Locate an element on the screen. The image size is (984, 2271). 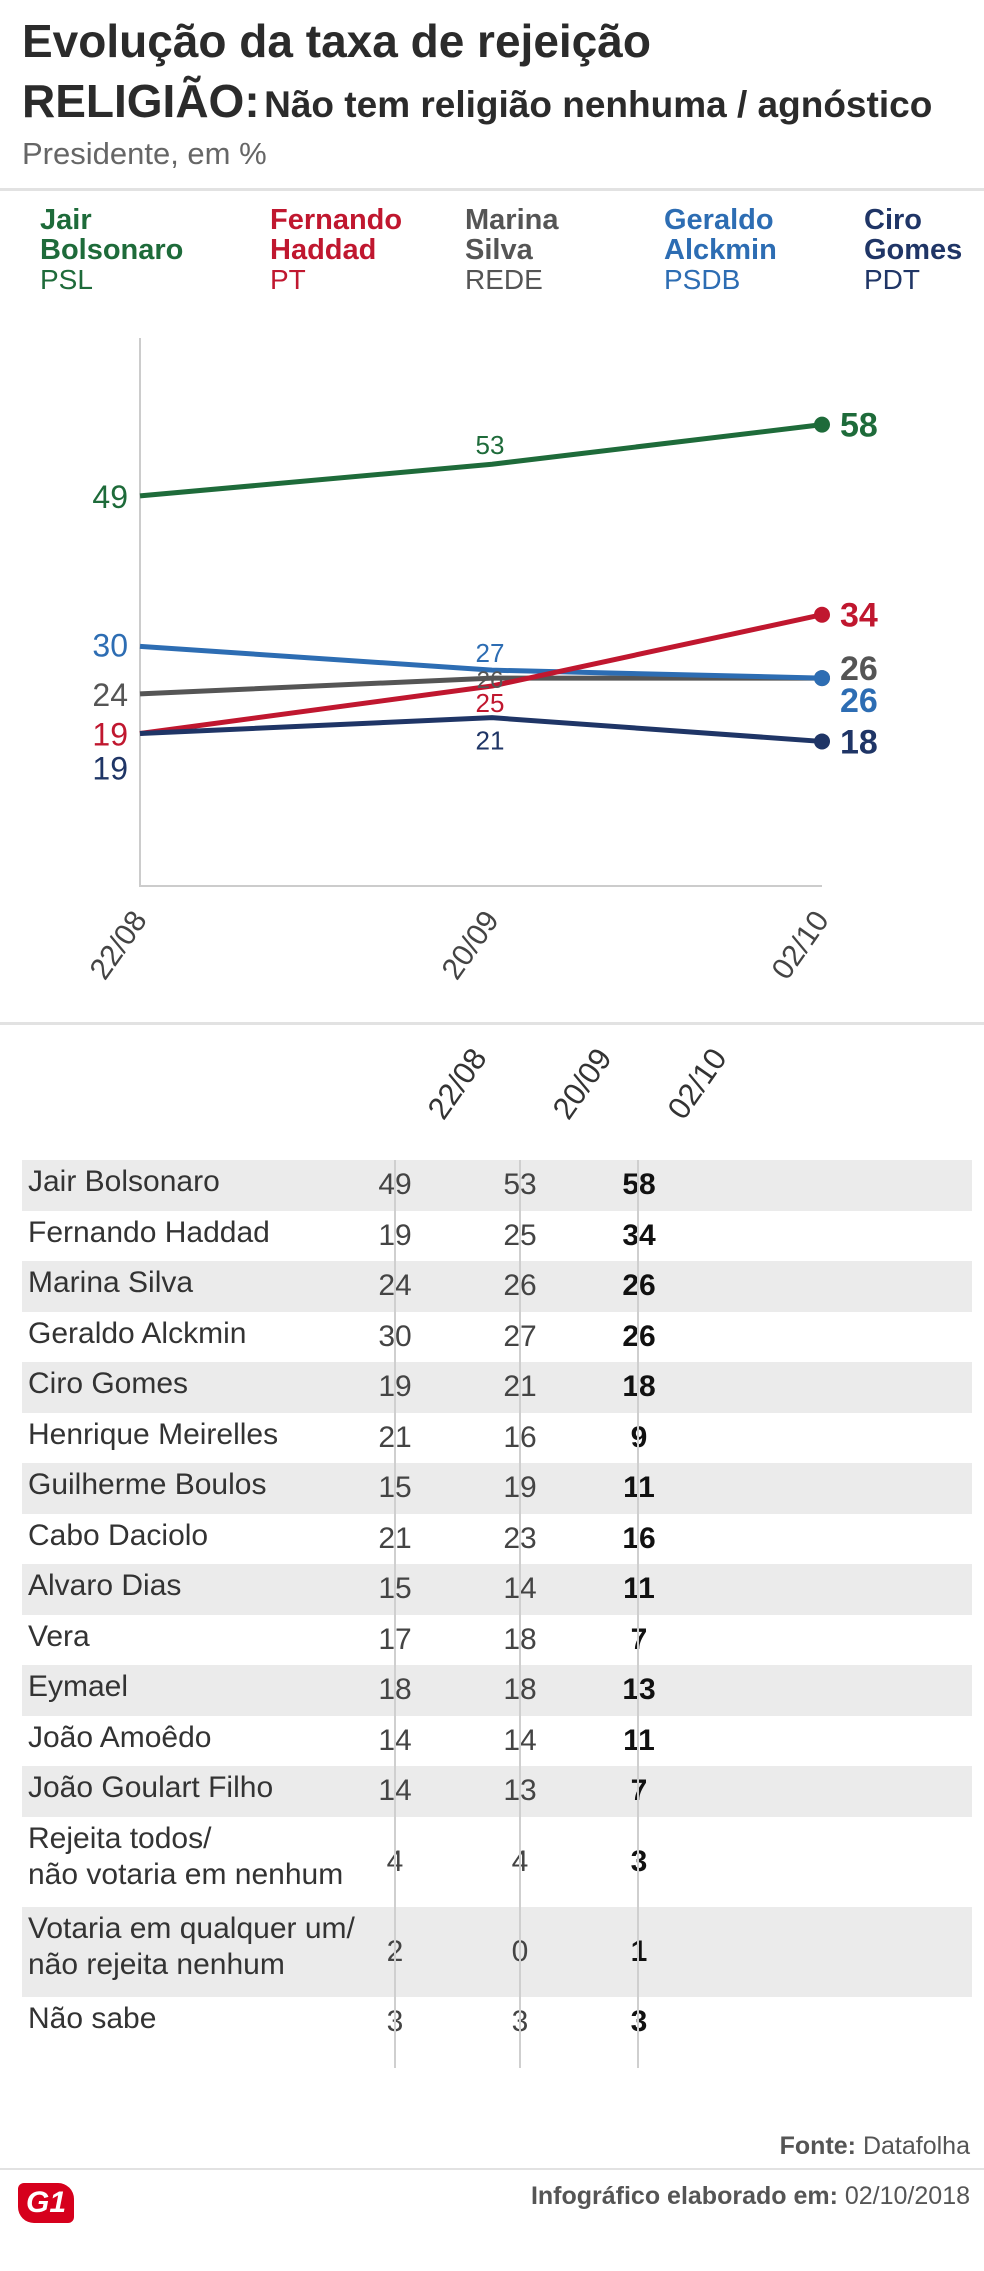
title-line-1: Evolução da taxa de rejeição is located at coordinates (336, 41).